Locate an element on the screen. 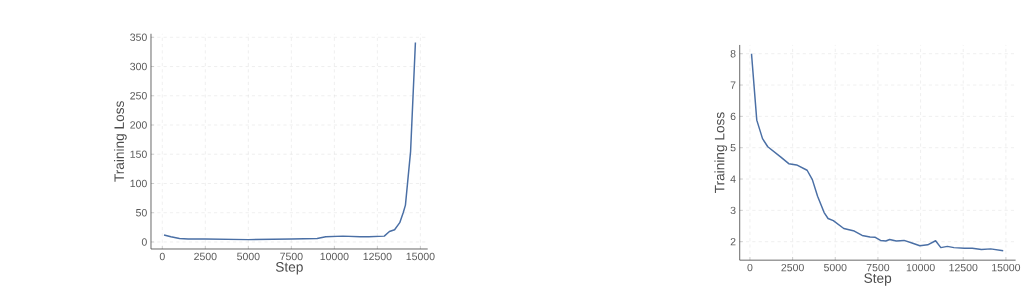  y-tick-label: 200 is located at coordinates (138, 125).